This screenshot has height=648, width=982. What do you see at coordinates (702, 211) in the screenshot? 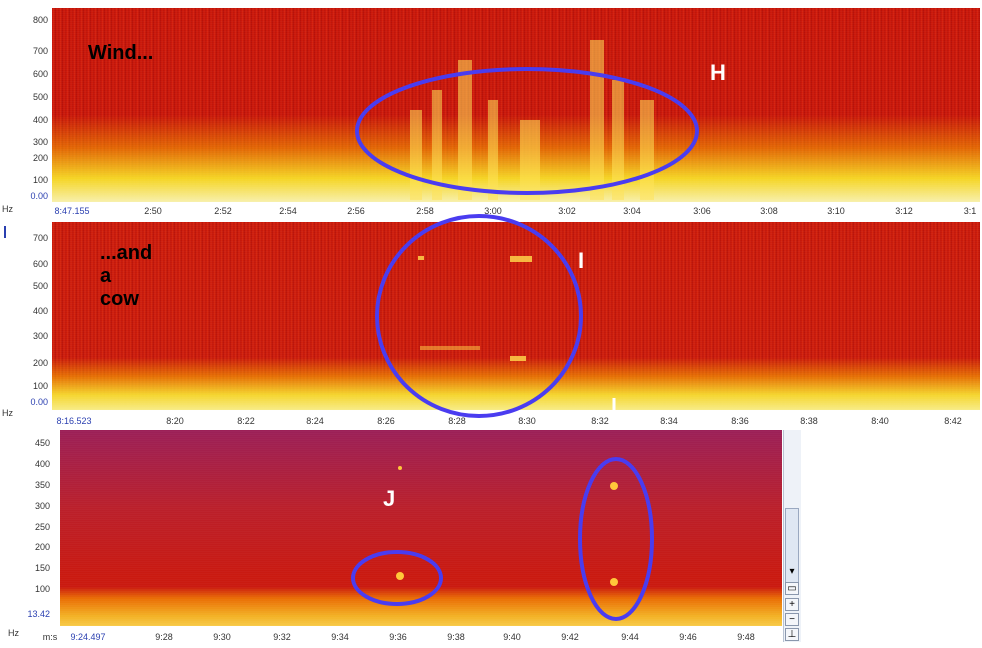
I see `x-tick: 3:06` at bounding box center [702, 211].